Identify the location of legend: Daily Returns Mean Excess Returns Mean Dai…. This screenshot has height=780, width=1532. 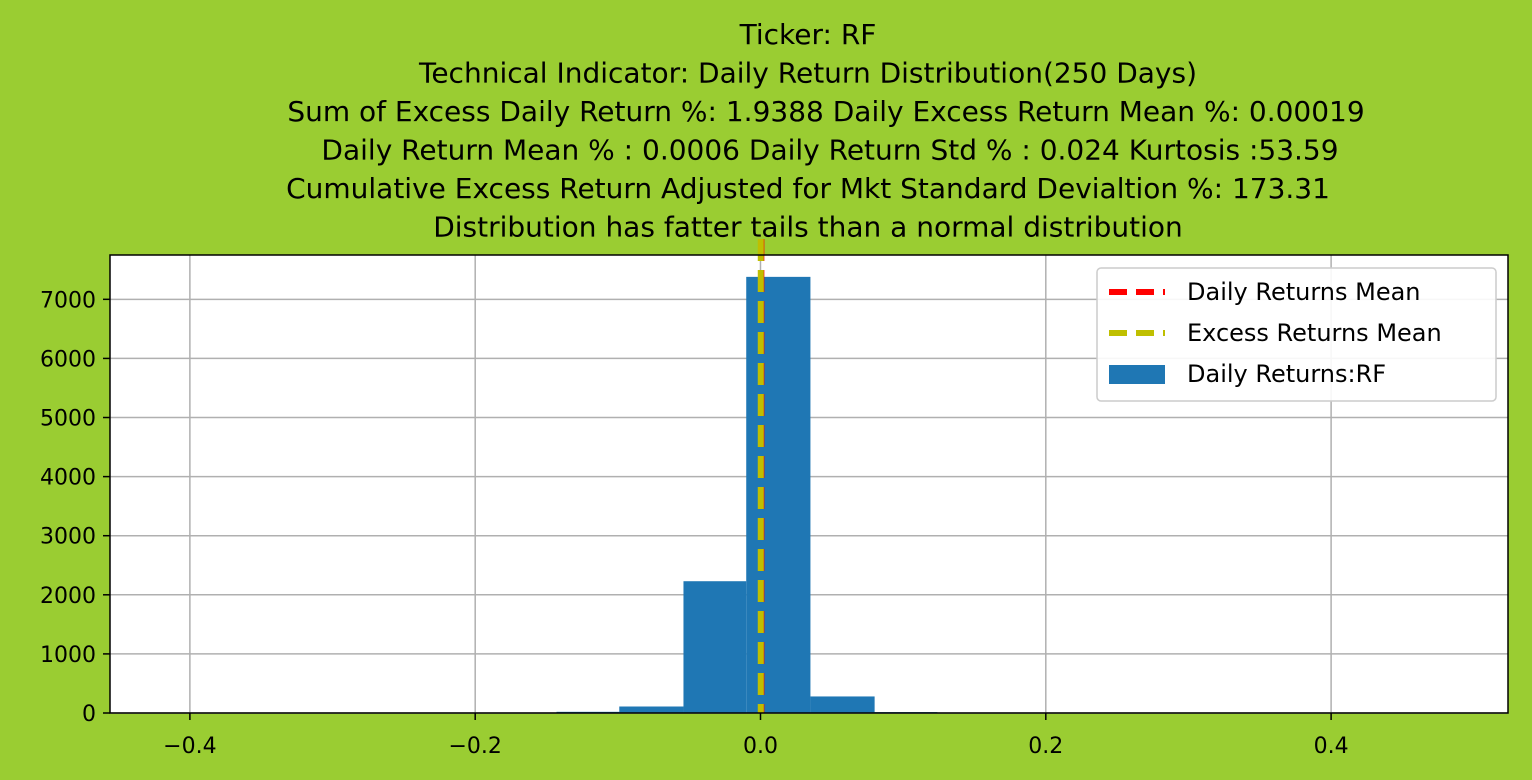
(1296, 334).